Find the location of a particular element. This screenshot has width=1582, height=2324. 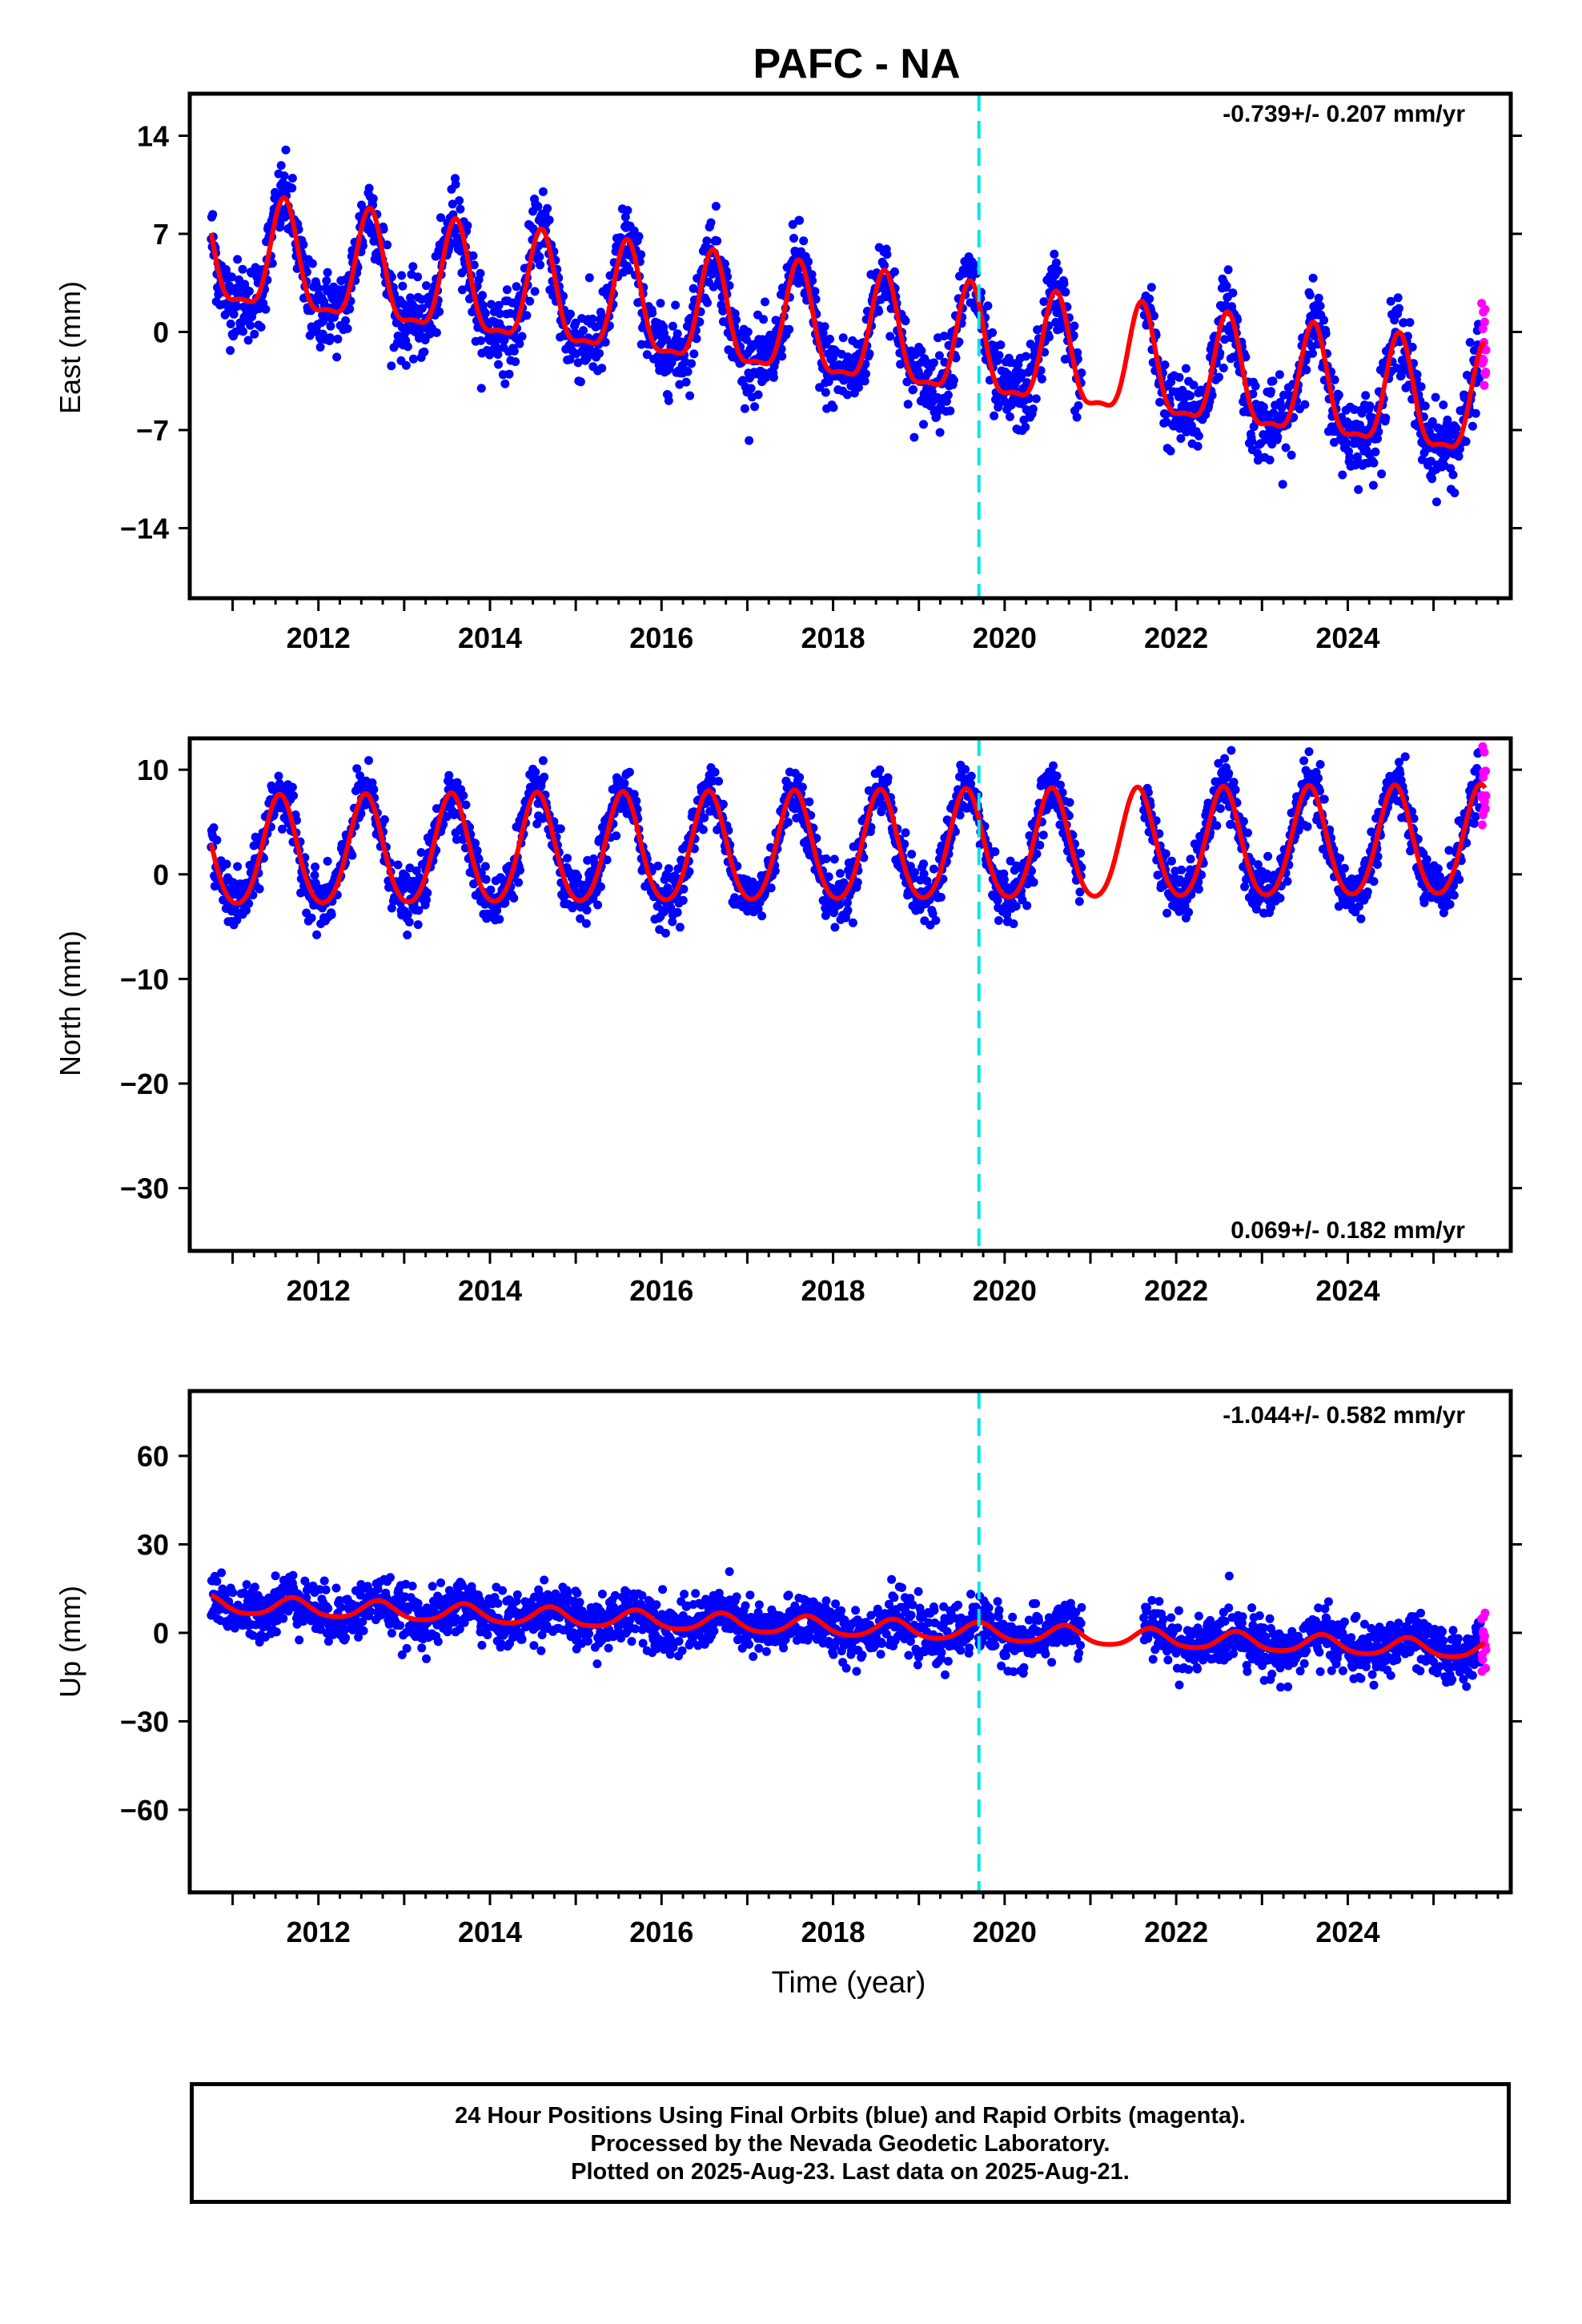

rapid-orbit-points is located at coordinates (1484, 786).